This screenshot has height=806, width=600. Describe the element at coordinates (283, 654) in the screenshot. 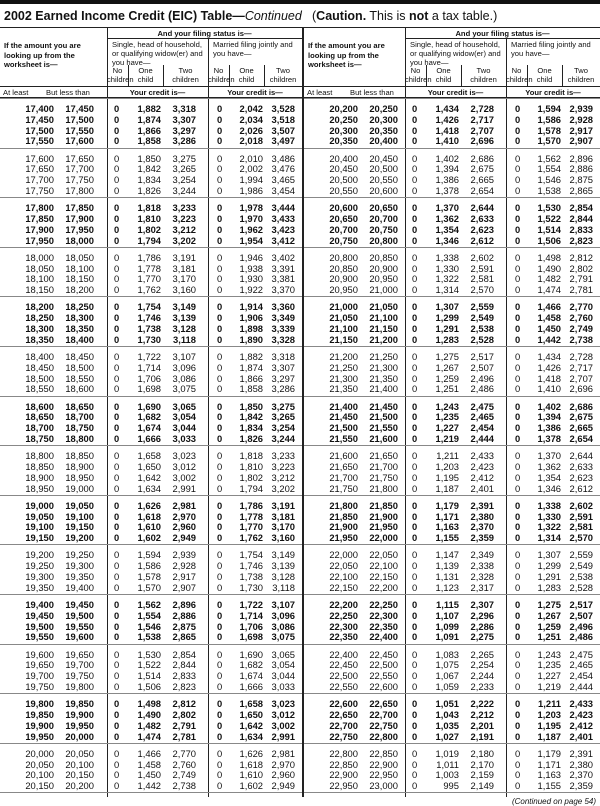

I see `married-two-children-credit: 3,065` at that location.